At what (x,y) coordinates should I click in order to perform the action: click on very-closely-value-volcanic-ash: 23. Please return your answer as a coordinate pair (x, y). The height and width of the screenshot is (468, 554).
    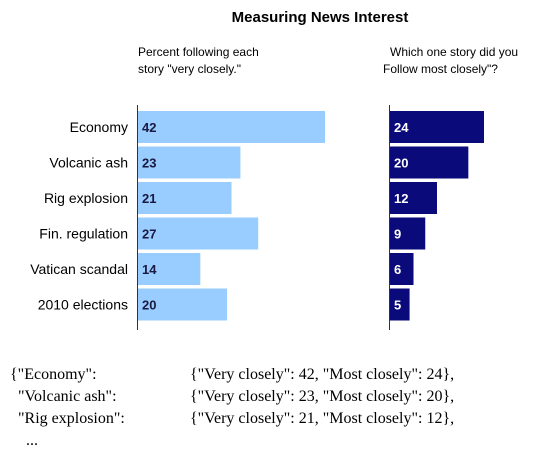
    Looking at the image, I should click on (149, 163).